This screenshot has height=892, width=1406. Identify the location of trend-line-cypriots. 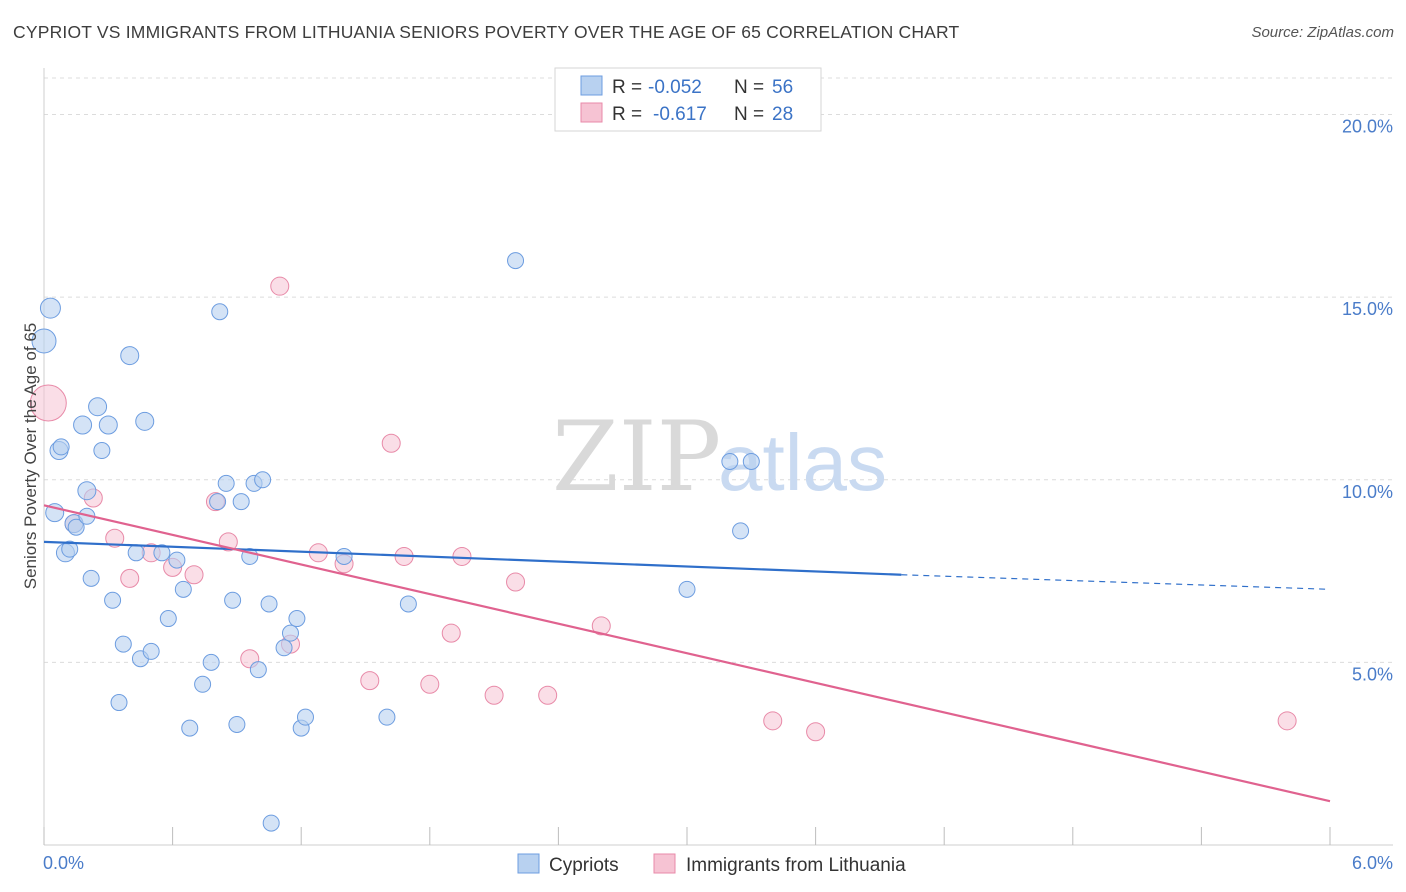
(472, 558).